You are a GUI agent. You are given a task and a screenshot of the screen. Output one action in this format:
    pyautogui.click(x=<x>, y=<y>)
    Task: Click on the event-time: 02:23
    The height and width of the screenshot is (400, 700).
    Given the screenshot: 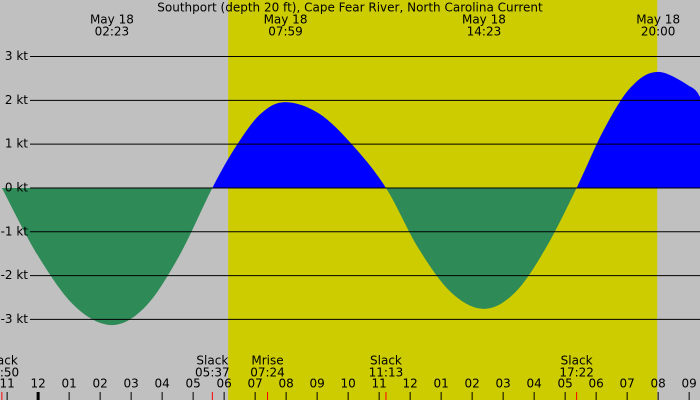 What is the action you would take?
    pyautogui.click(x=112, y=32)
    